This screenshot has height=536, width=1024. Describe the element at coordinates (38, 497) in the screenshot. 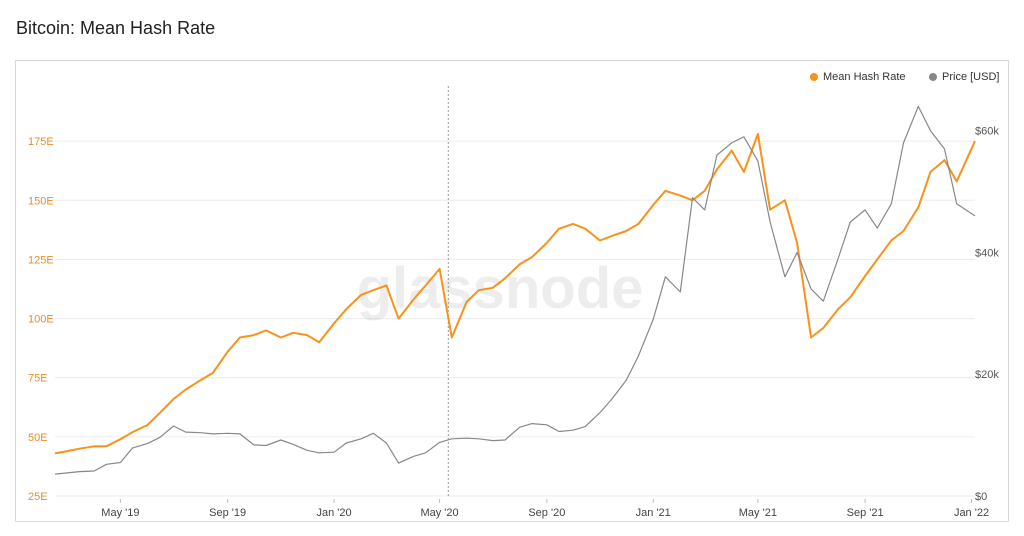

I see `y-left-tick-label: 25E` at that location.